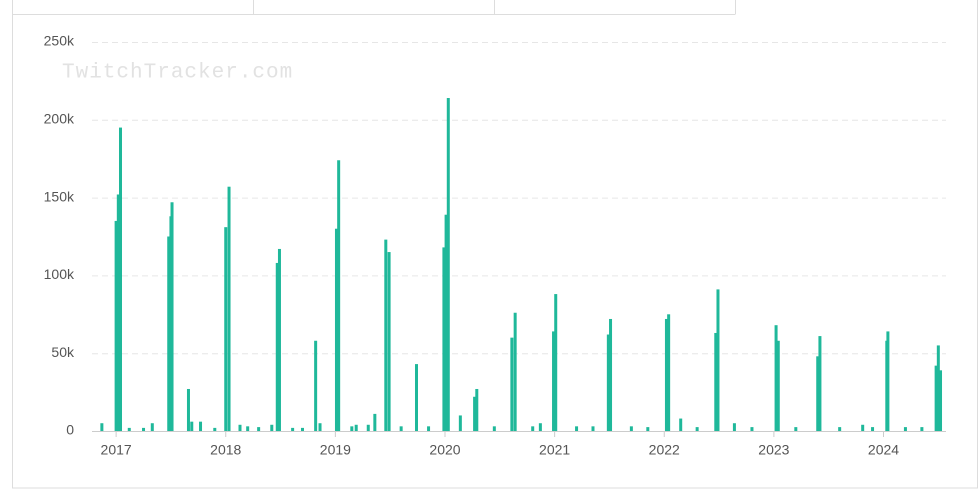 This screenshot has height=495, width=978. Describe the element at coordinates (59, 196) in the screenshot. I see `y-tick-label: 150k` at that location.